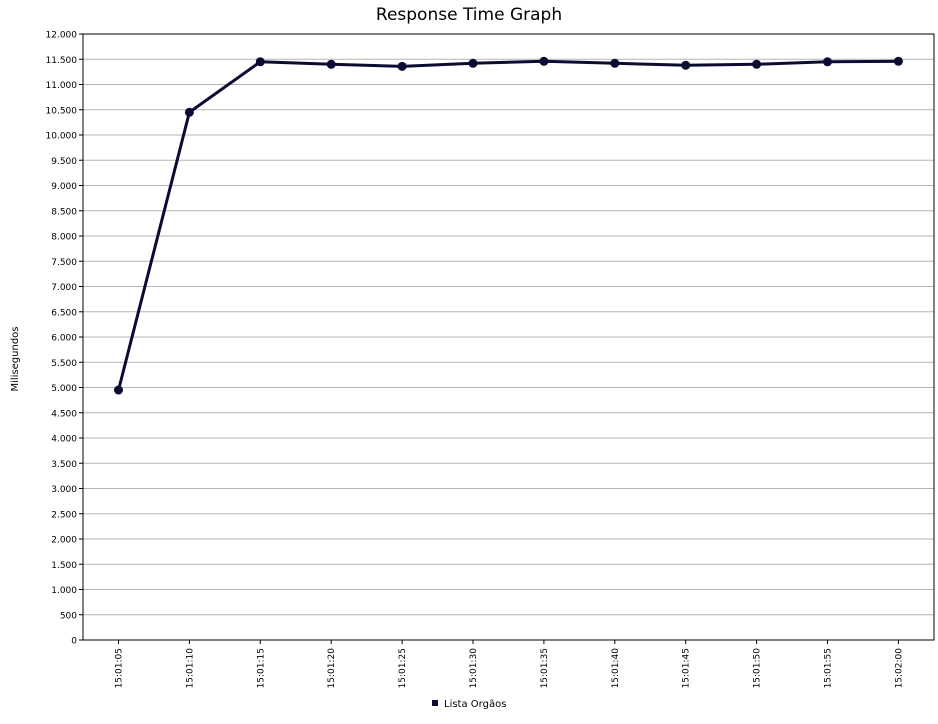 This screenshot has width=938, height=724. What do you see at coordinates (829, 668) in the screenshot?
I see `x-tick-label: 15:01:55` at bounding box center [829, 668].